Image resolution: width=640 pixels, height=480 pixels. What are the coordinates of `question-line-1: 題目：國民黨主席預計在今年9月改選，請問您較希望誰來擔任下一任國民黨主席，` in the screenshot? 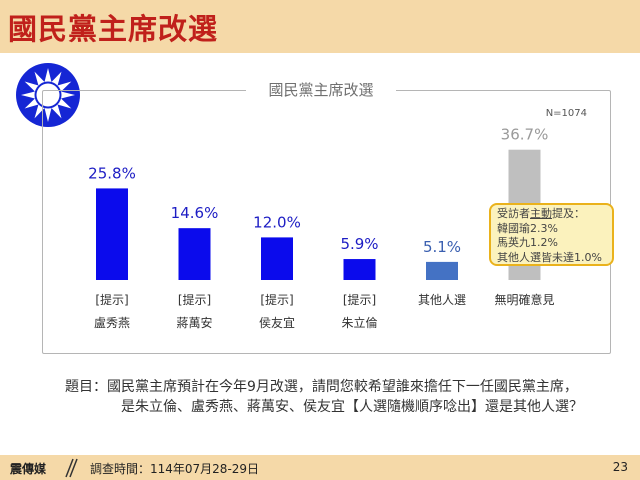 It's located at (321, 387).